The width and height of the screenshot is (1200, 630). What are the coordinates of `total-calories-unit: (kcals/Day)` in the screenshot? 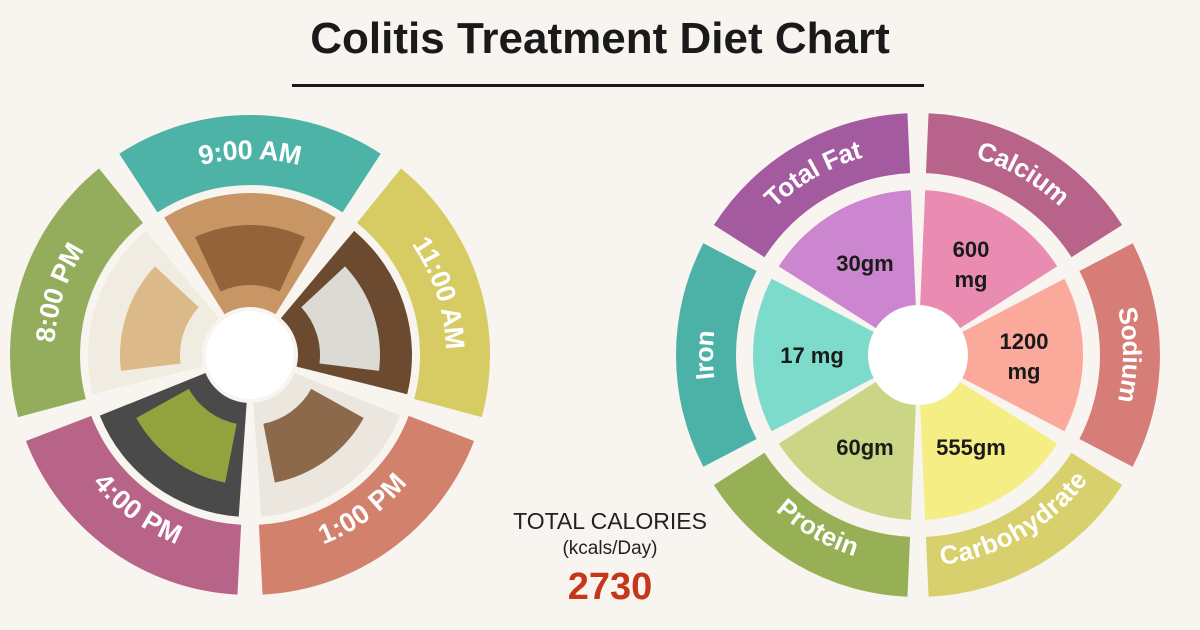 It's located at (610, 548).